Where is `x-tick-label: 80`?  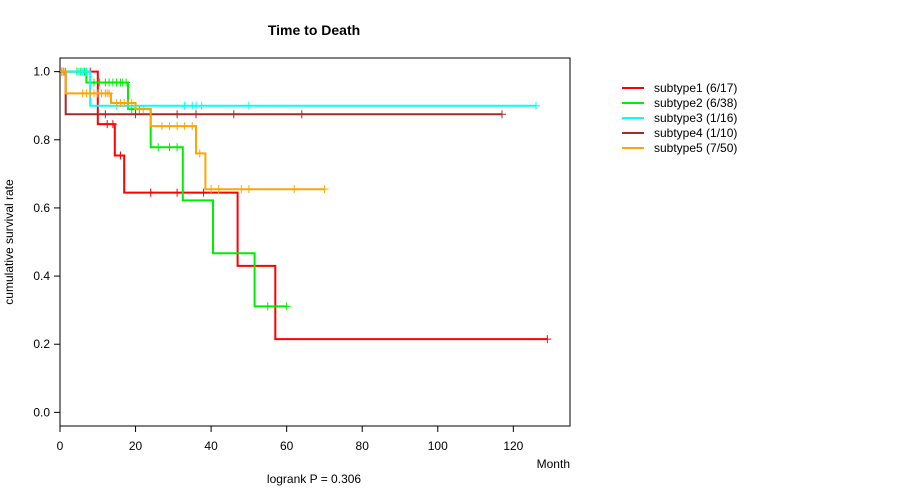
x-tick-label: 80 is located at coordinates (363, 446).